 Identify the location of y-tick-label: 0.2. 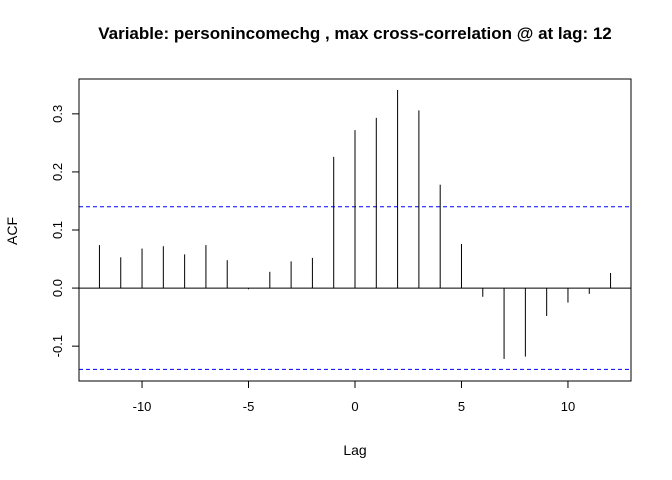
(57, 172).